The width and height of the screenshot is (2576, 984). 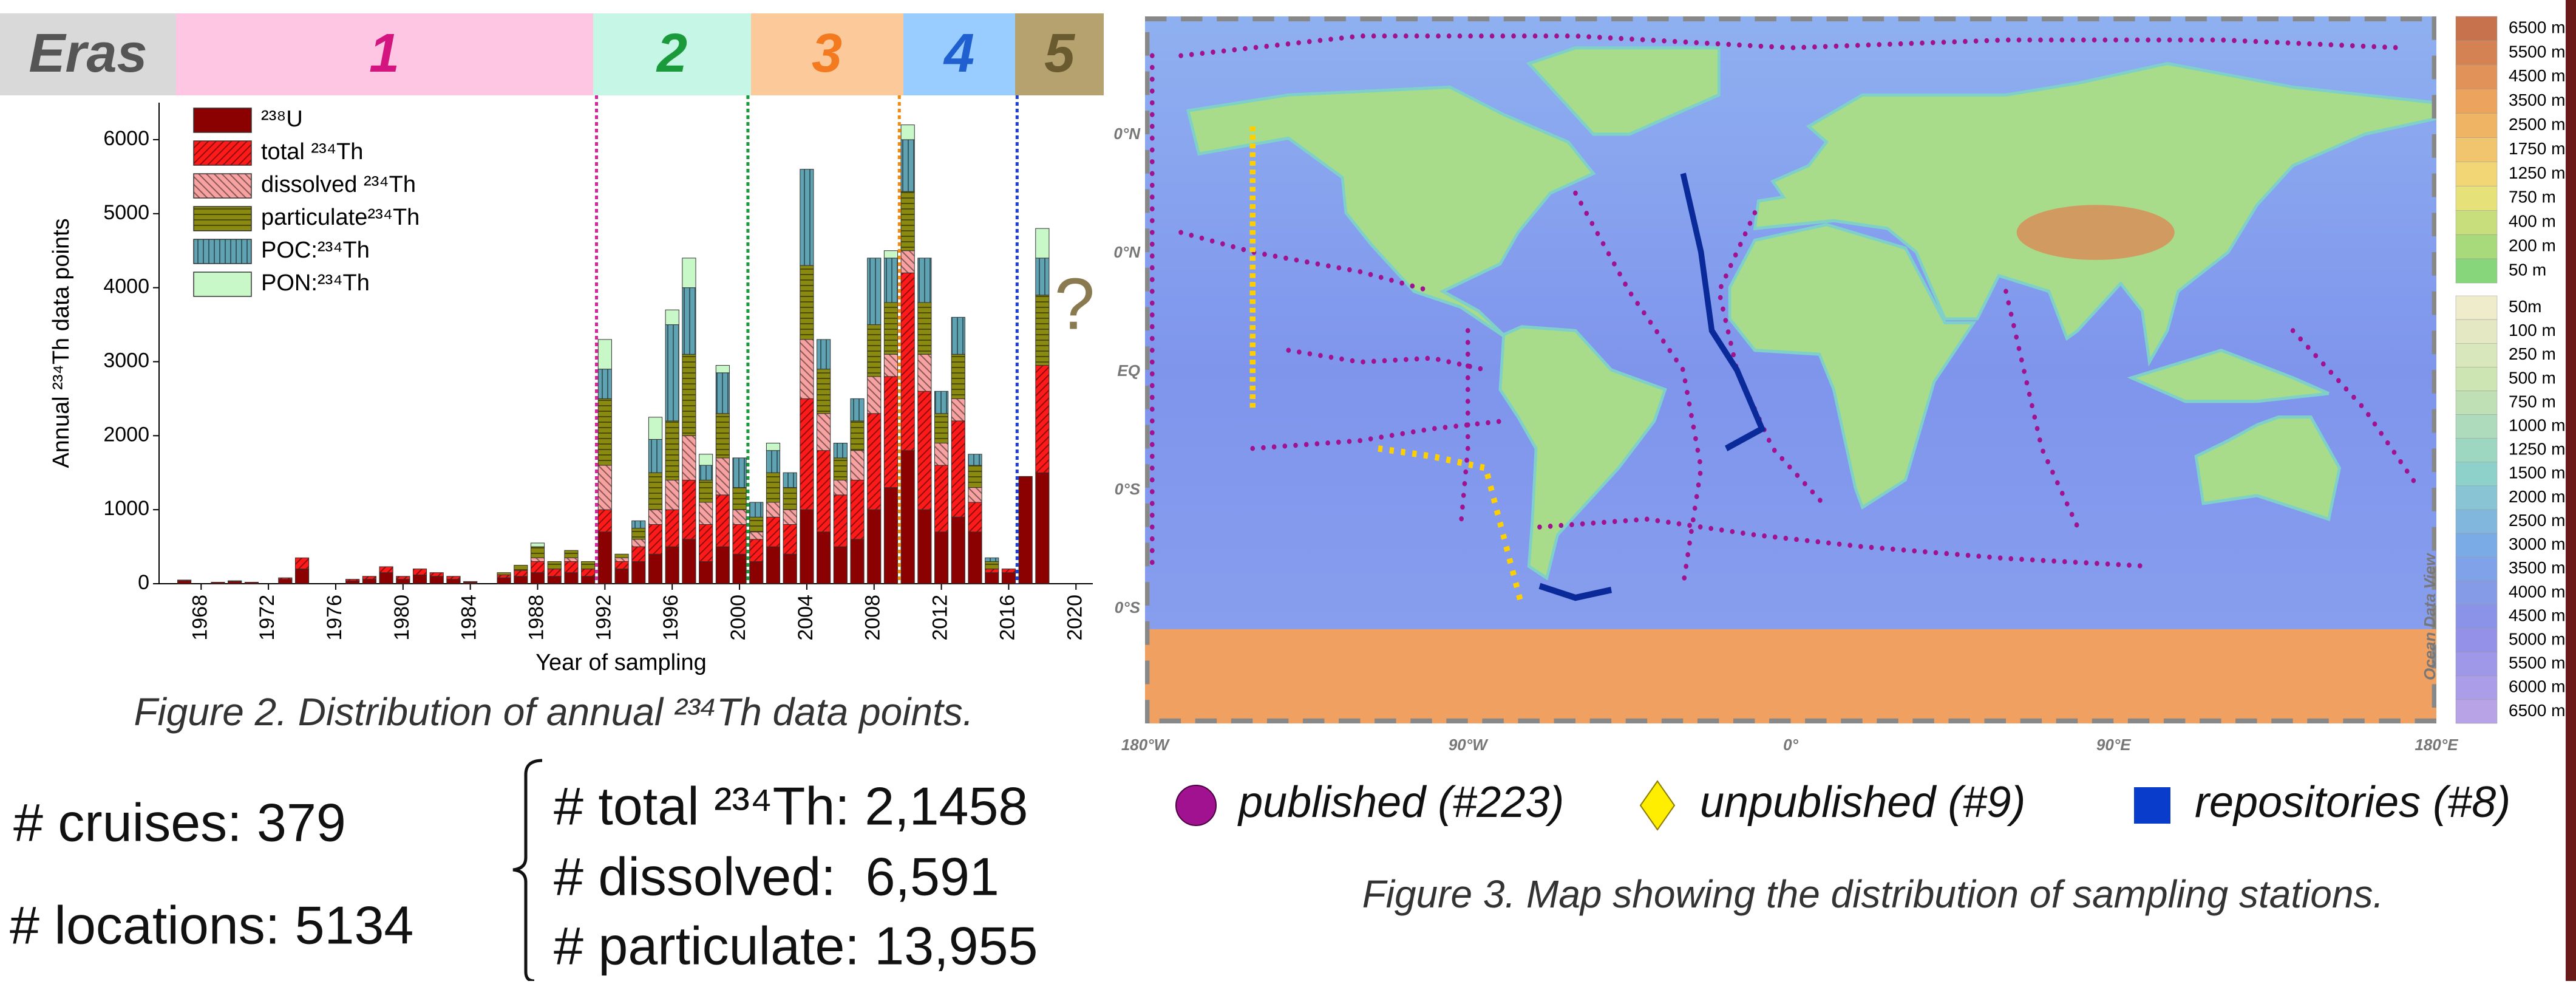 What do you see at coordinates (2532, 245) in the screenshot?
I see `colorbar-label: 200 m` at bounding box center [2532, 245].